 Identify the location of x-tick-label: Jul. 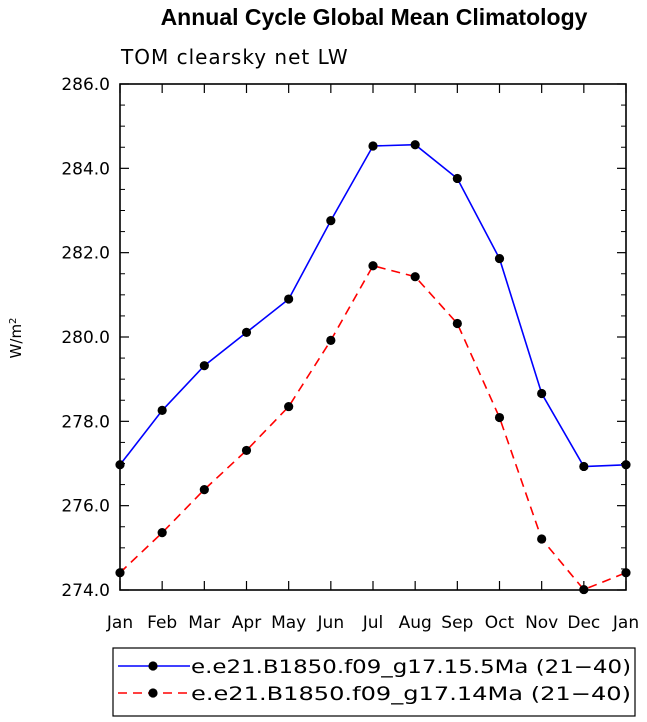
(373, 623).